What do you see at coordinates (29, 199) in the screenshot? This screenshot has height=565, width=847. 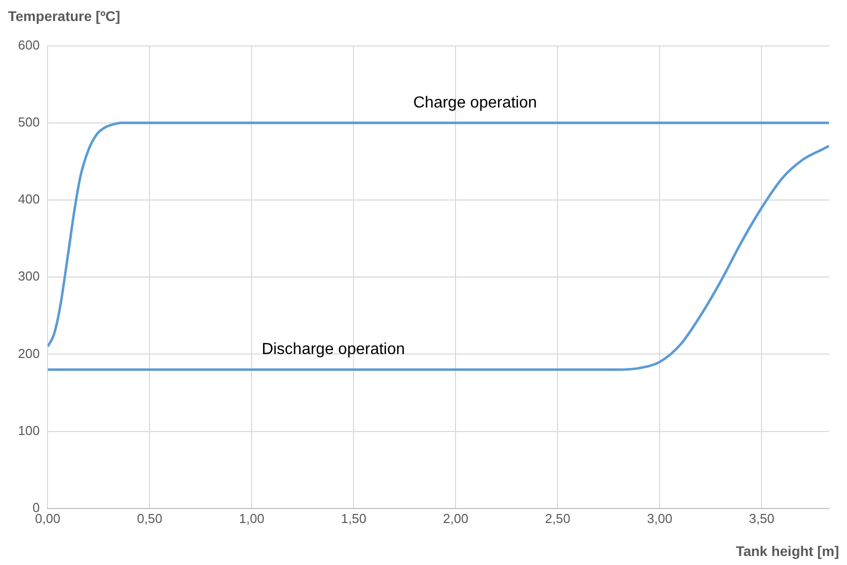 I see `y-tick-label: 400` at bounding box center [29, 199].